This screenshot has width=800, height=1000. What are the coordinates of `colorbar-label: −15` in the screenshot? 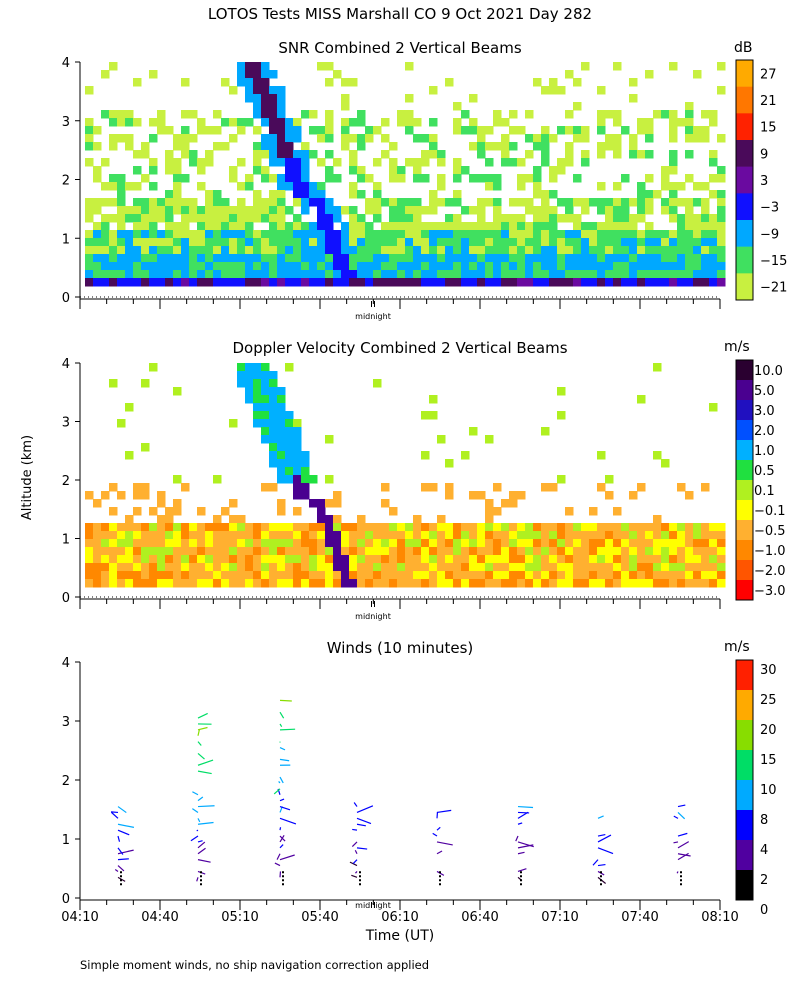 It's located at (773, 261).